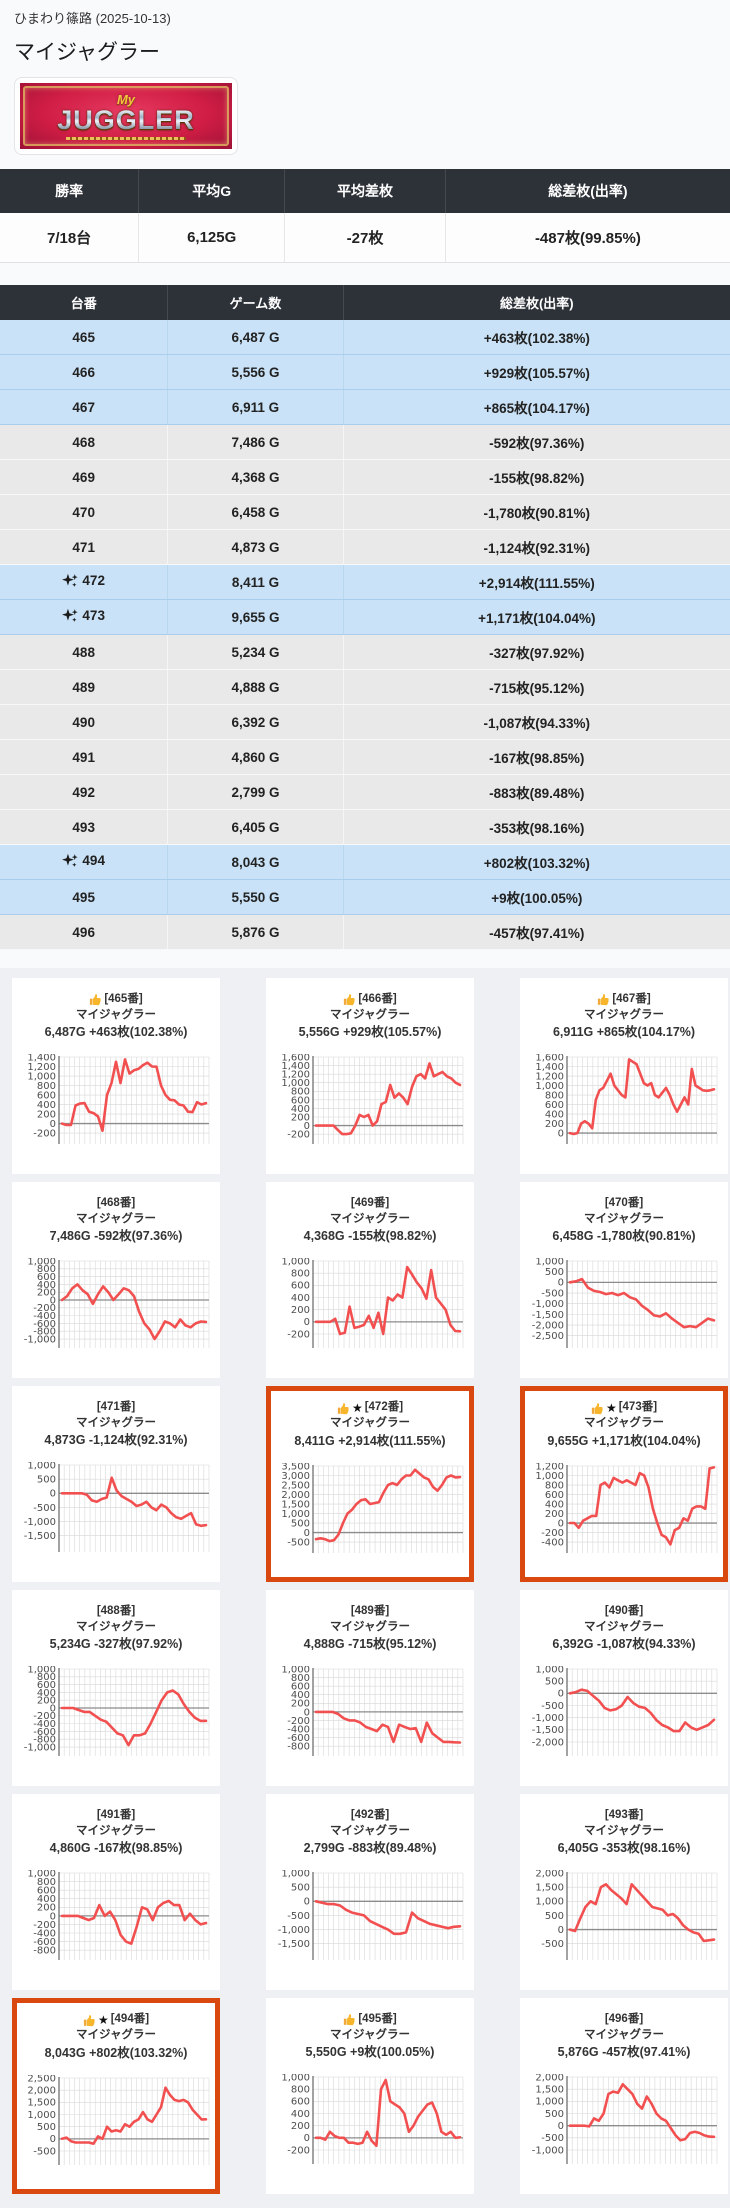 The height and width of the screenshot is (2208, 730). Describe the element at coordinates (365, 792) in the screenshot. I see `machine-row-492: 492 2,799 G -883枚(89.48%)` at that location.